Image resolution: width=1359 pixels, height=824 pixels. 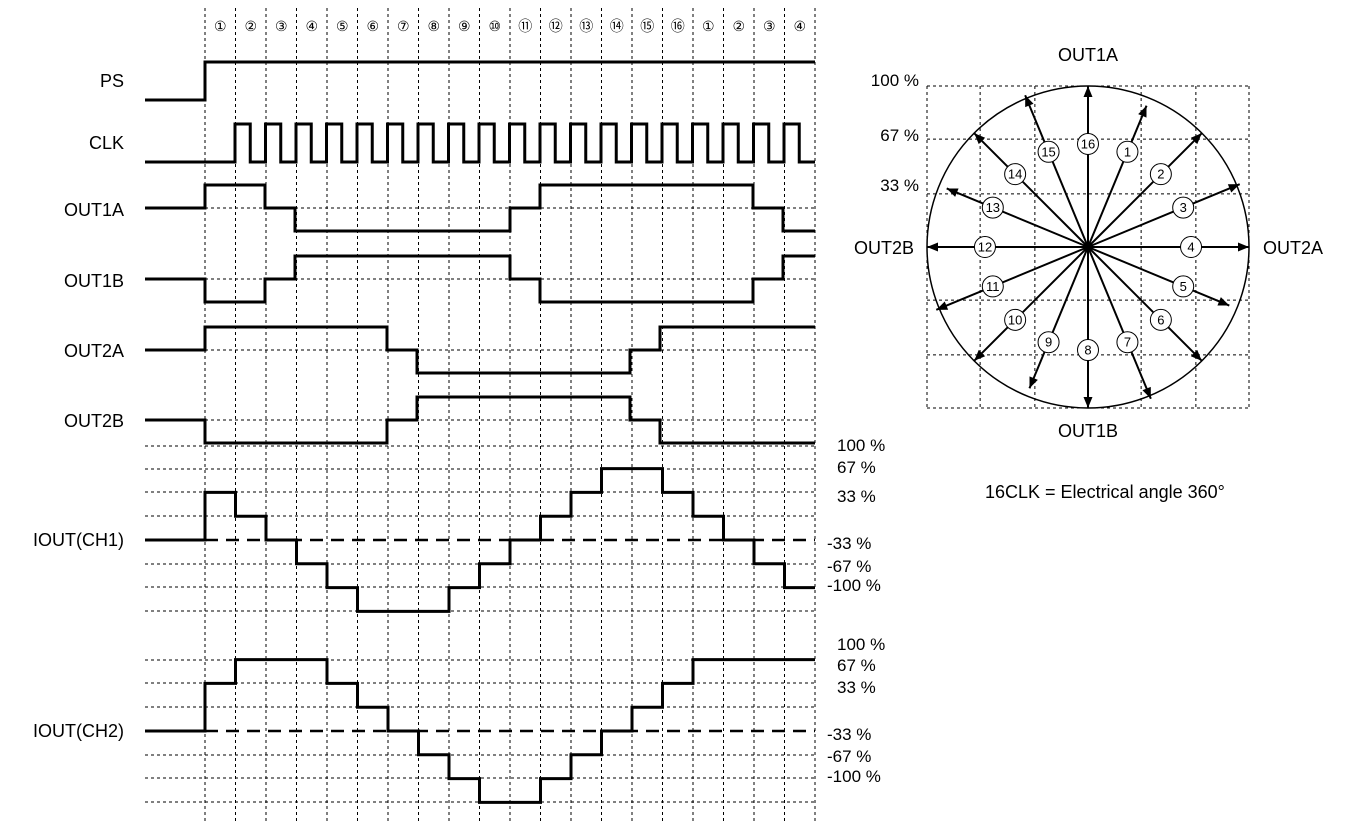 What do you see at coordinates (106, 143) in the screenshot?
I see `signal-label-clk: CLK` at bounding box center [106, 143].